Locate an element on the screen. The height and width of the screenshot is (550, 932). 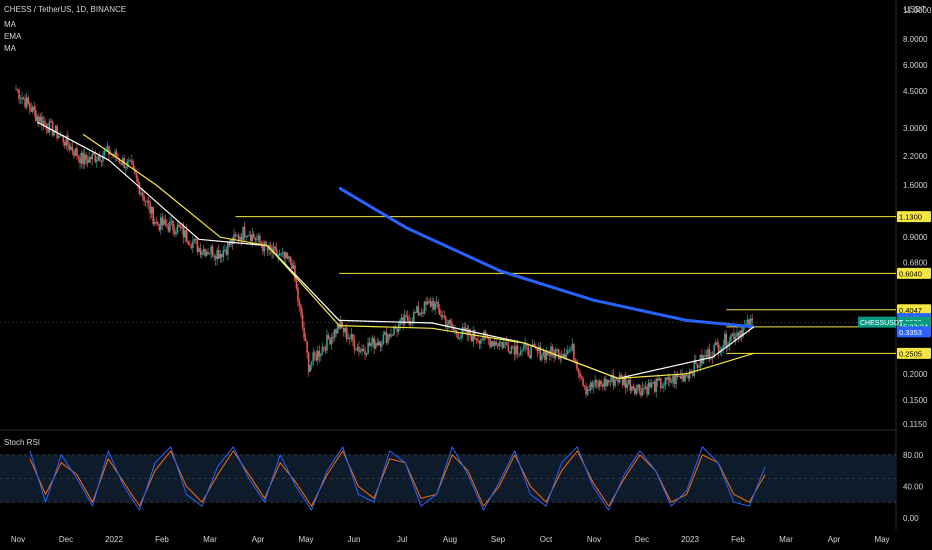
currency-label: USDT is located at coordinates (915, 9).